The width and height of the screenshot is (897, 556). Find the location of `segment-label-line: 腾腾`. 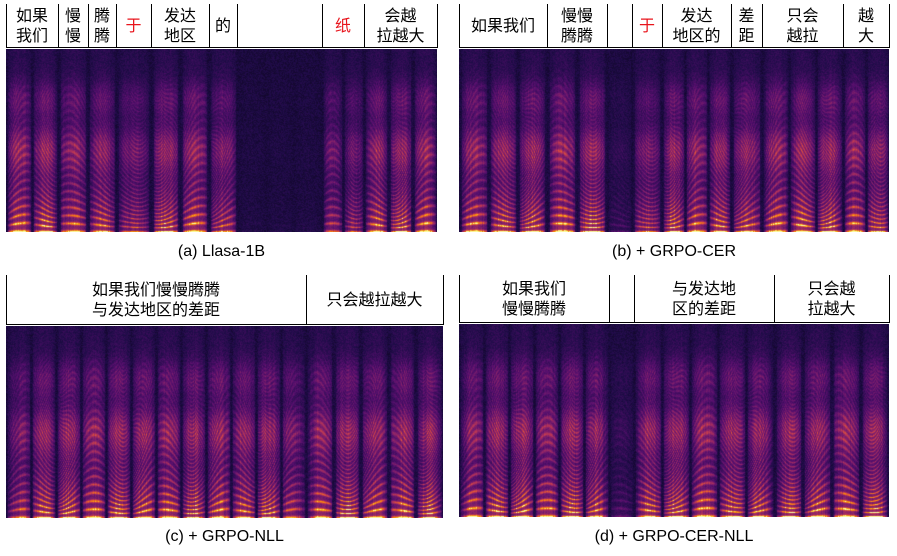

segment-label-line: 腾腾 is located at coordinates (576, 35).